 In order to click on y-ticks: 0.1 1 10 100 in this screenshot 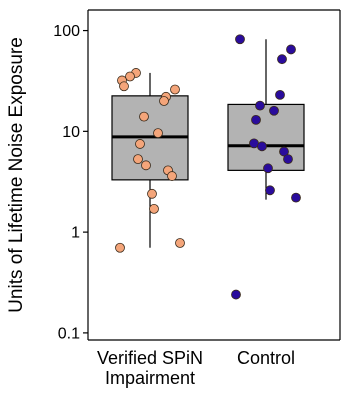, I will do `click(70, 182)`.